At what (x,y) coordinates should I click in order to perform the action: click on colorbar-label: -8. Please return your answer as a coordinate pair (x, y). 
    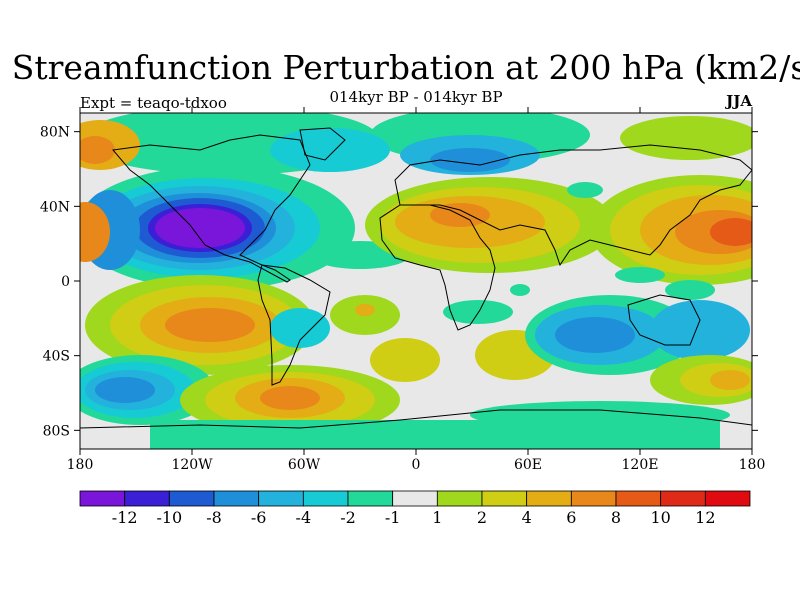
    Looking at the image, I should click on (214, 517).